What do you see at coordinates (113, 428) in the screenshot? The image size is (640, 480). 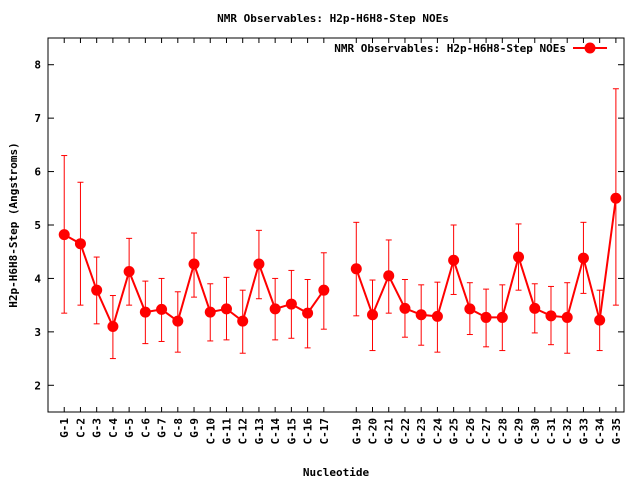 I see `x-tick-label: C-4` at bounding box center [113, 428].